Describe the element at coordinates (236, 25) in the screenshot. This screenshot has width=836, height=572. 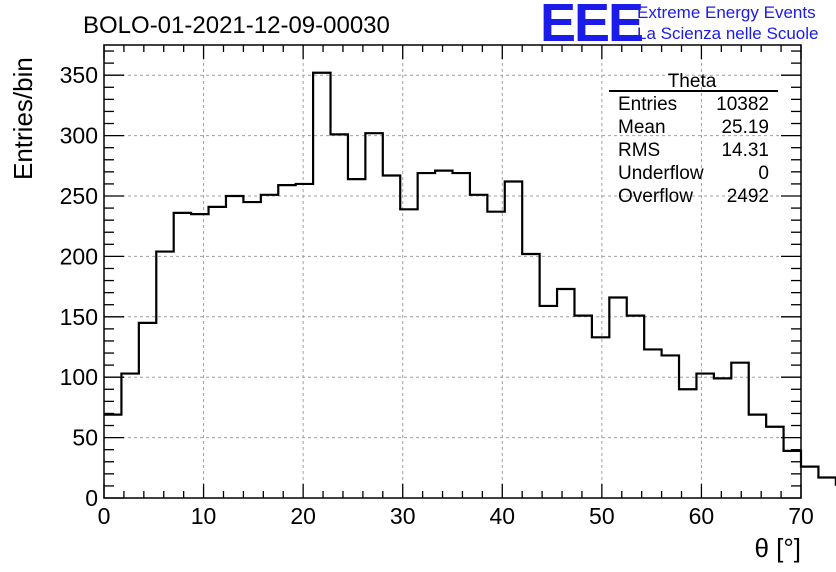
I see `chart-title: BOLO-01-2021-12-09-00030` at that location.